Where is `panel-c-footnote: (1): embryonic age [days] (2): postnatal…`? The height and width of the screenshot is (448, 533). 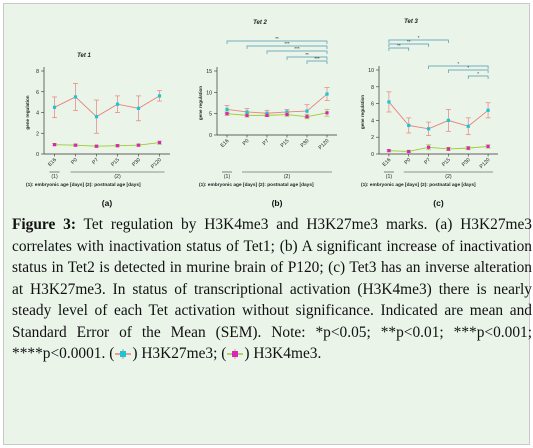
panel-c-footnote: (1): embryonic age [days] (2): postnatal… is located at coordinates (418, 185).